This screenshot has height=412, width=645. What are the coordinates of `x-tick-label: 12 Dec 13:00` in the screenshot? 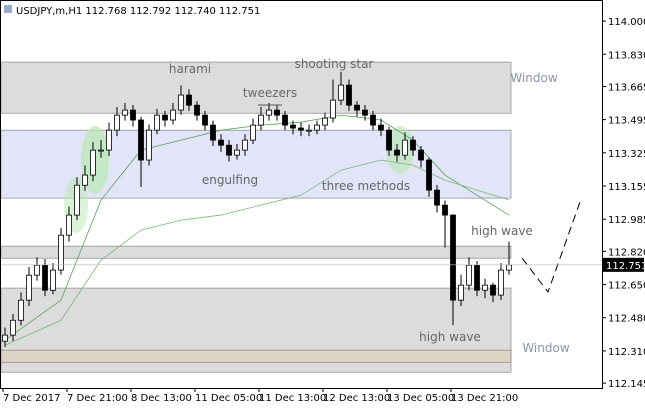 It's located at (356, 398).